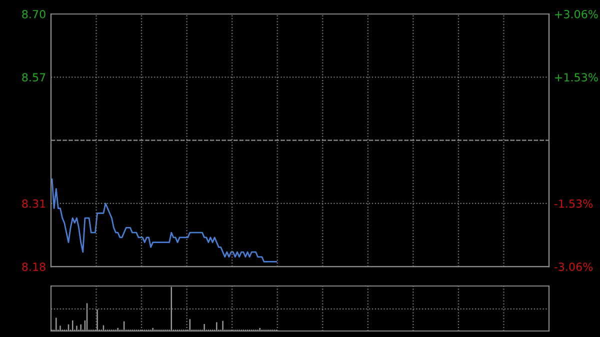 Image resolution: width=600 pixels, height=337 pixels. Describe the element at coordinates (576, 14) in the screenshot. I see `y2-tick-label: +3.06%` at that location.